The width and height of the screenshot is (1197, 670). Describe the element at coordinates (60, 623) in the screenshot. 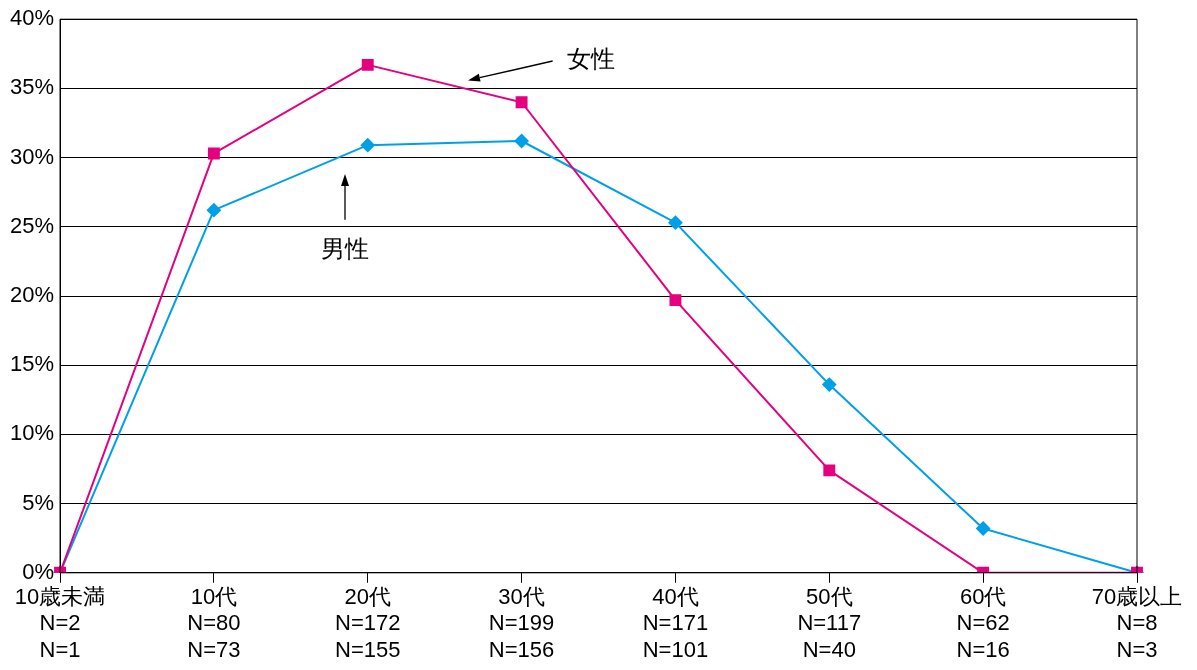

I see `x-tick-label: 10歳未満 N=2 N=1` at that location.